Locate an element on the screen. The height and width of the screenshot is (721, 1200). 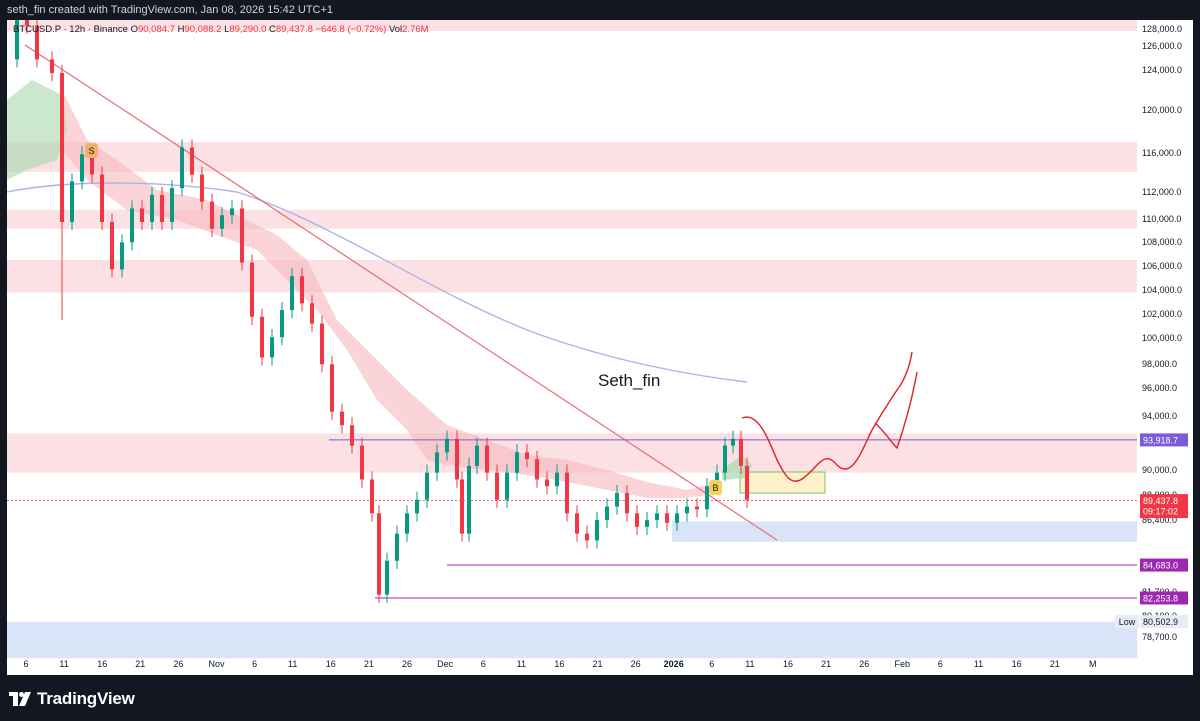
y-axis-tick-label: 94,000.0 is located at coordinates (1159, 416).